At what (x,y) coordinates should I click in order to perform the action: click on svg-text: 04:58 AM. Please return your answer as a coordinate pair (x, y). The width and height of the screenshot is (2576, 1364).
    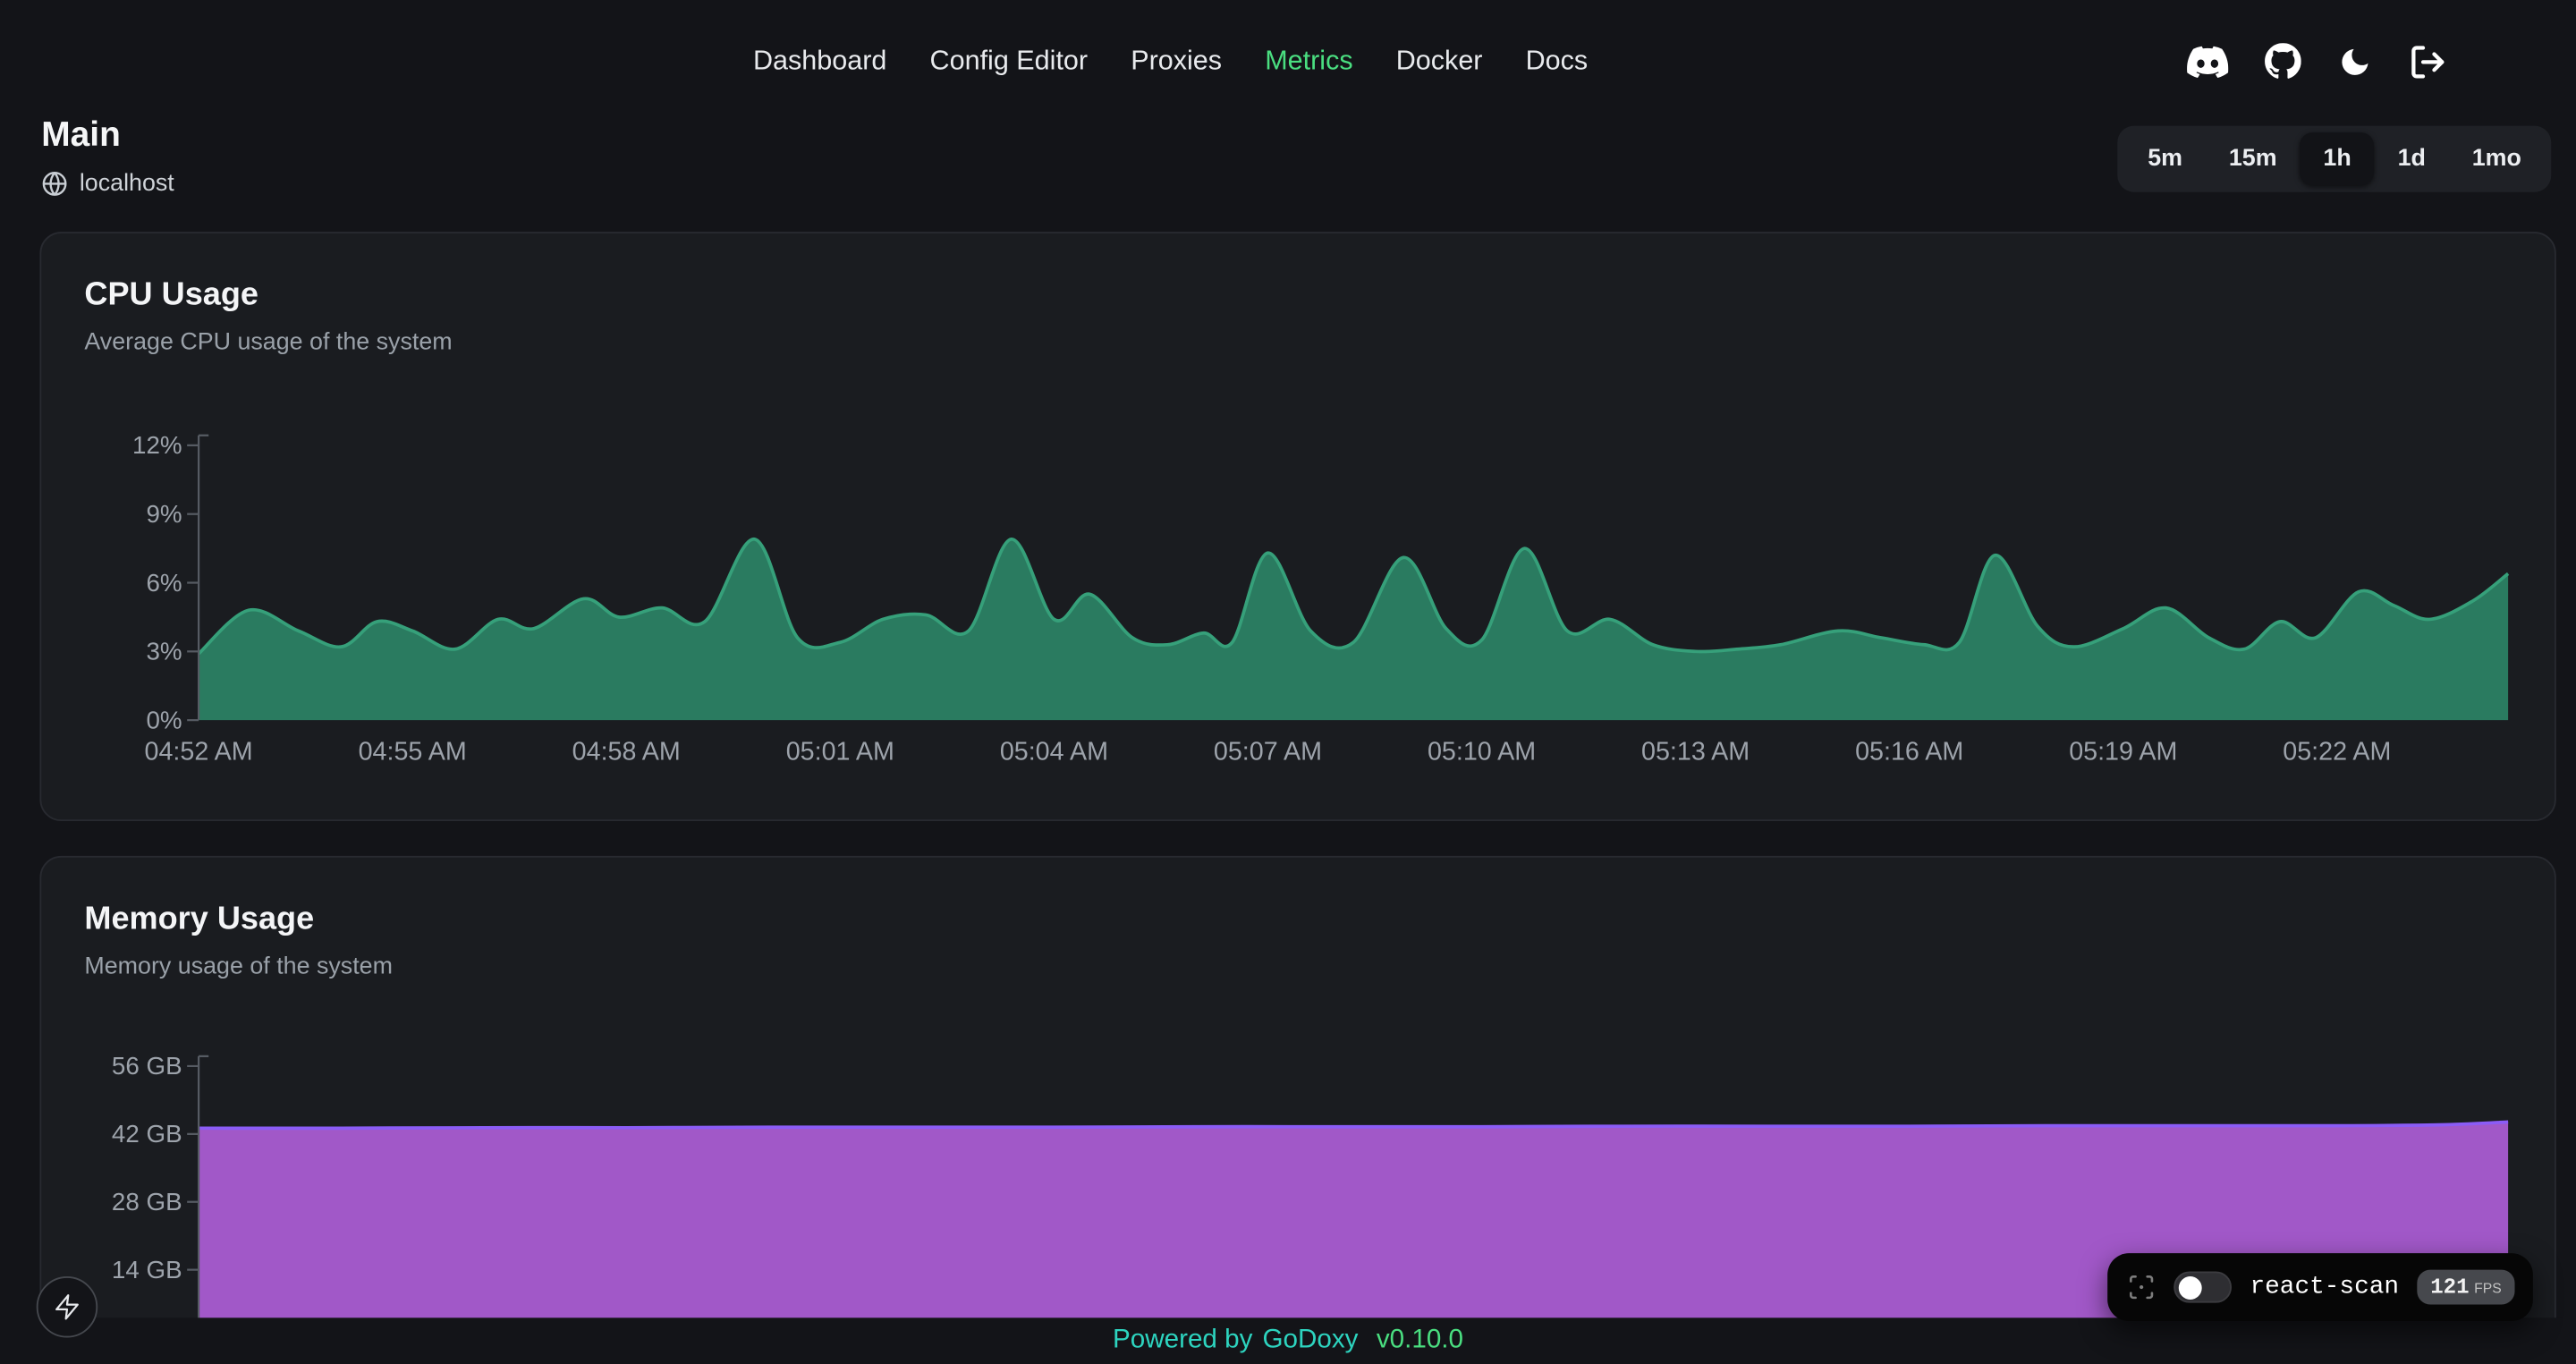
    Looking at the image, I should click on (626, 752).